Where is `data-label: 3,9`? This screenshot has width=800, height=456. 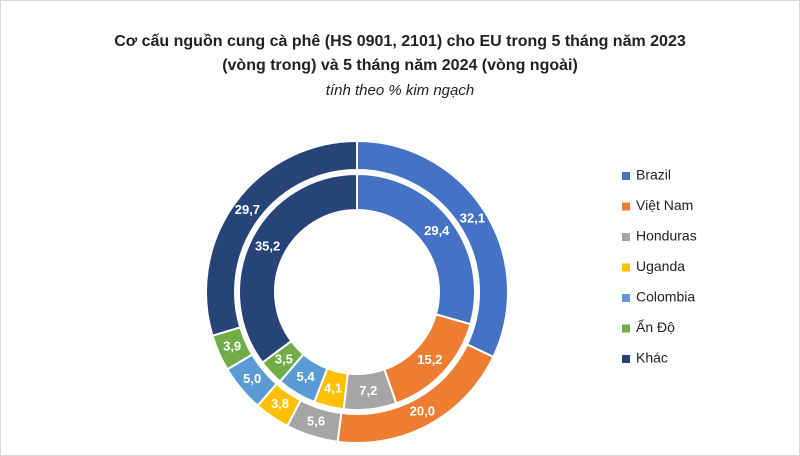 data-label: 3,9 is located at coordinates (232, 346).